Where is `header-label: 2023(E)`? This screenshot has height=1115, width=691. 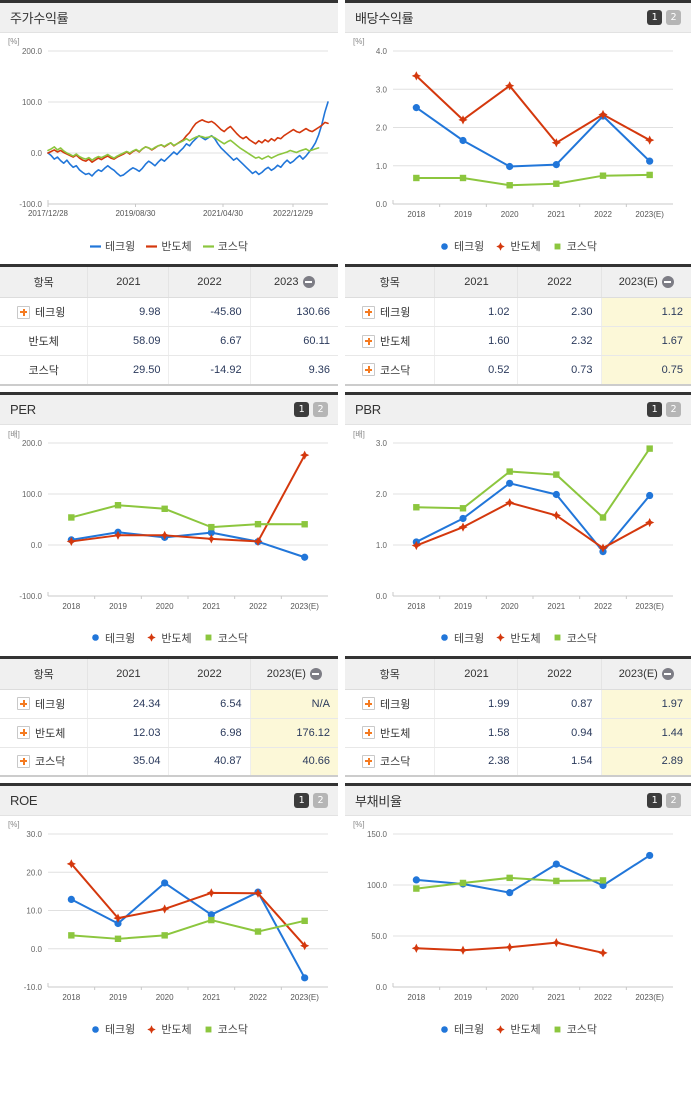 header-label: 2023(E) is located at coordinates (638, 673).